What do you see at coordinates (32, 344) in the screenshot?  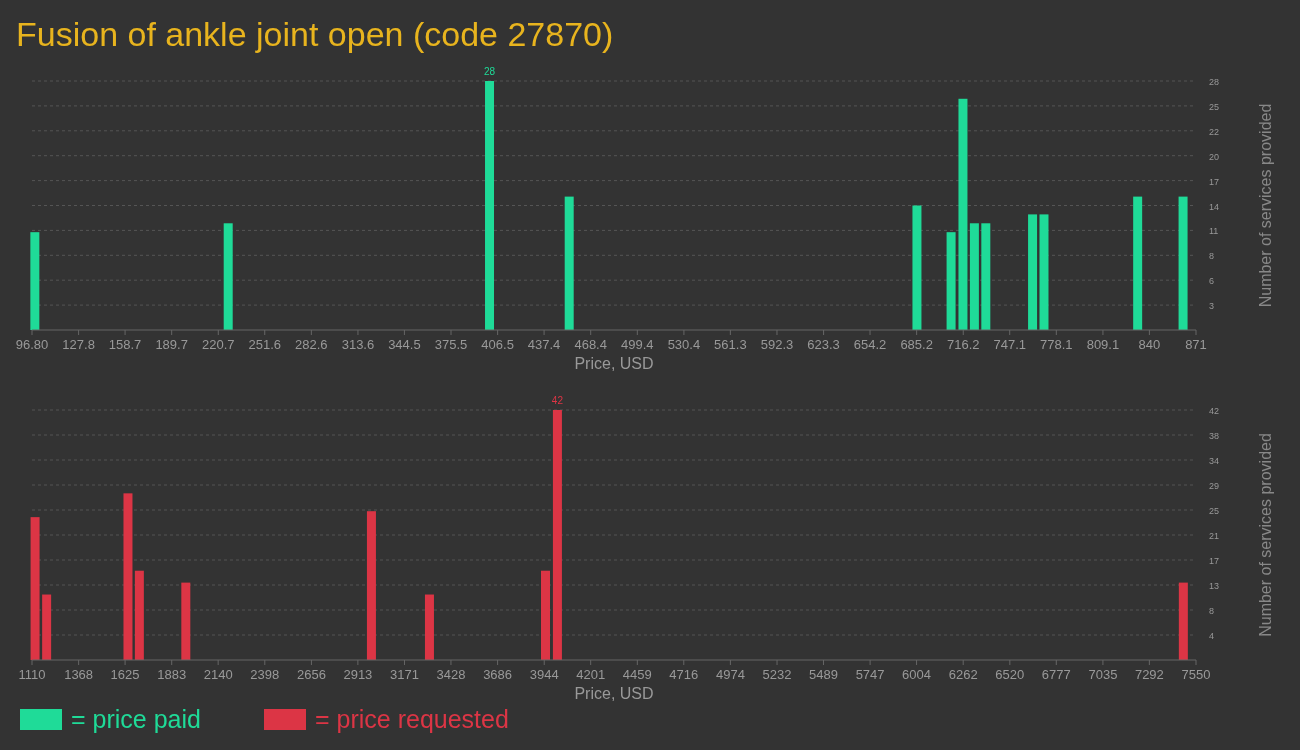 I see `x-tick-label: 96.80` at bounding box center [32, 344].